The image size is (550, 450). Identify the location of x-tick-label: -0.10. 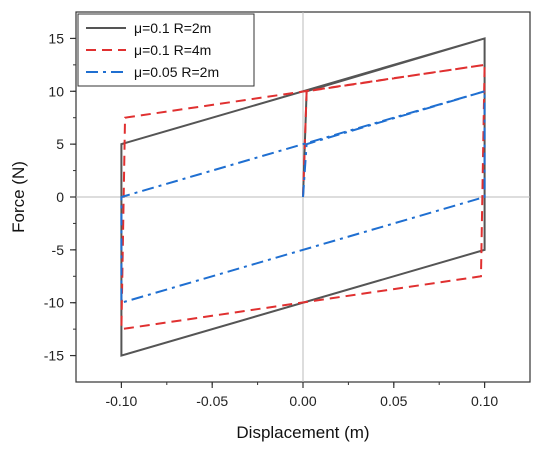
(121, 401).